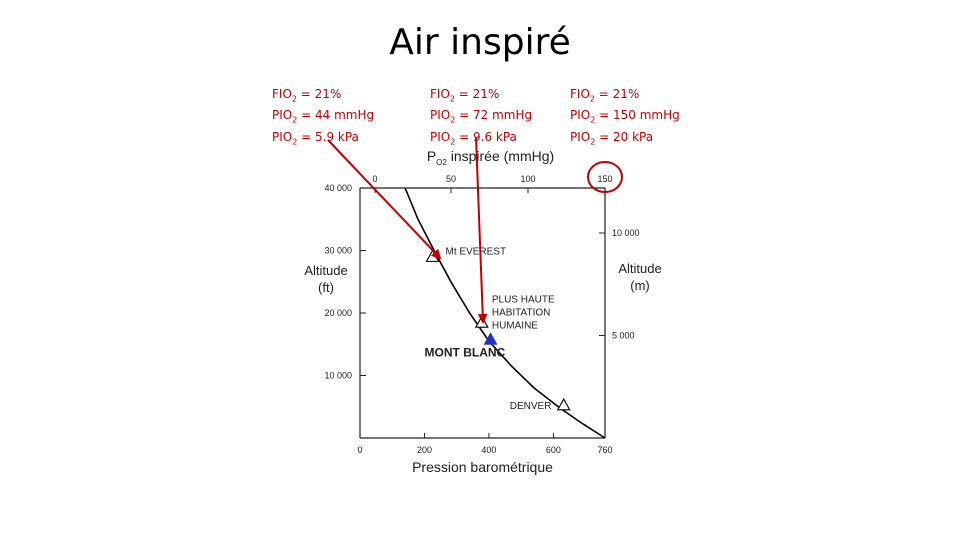 Image resolution: width=960 pixels, height=540 pixels. I want to click on y-axis-title-left: (ft), so click(326, 287).